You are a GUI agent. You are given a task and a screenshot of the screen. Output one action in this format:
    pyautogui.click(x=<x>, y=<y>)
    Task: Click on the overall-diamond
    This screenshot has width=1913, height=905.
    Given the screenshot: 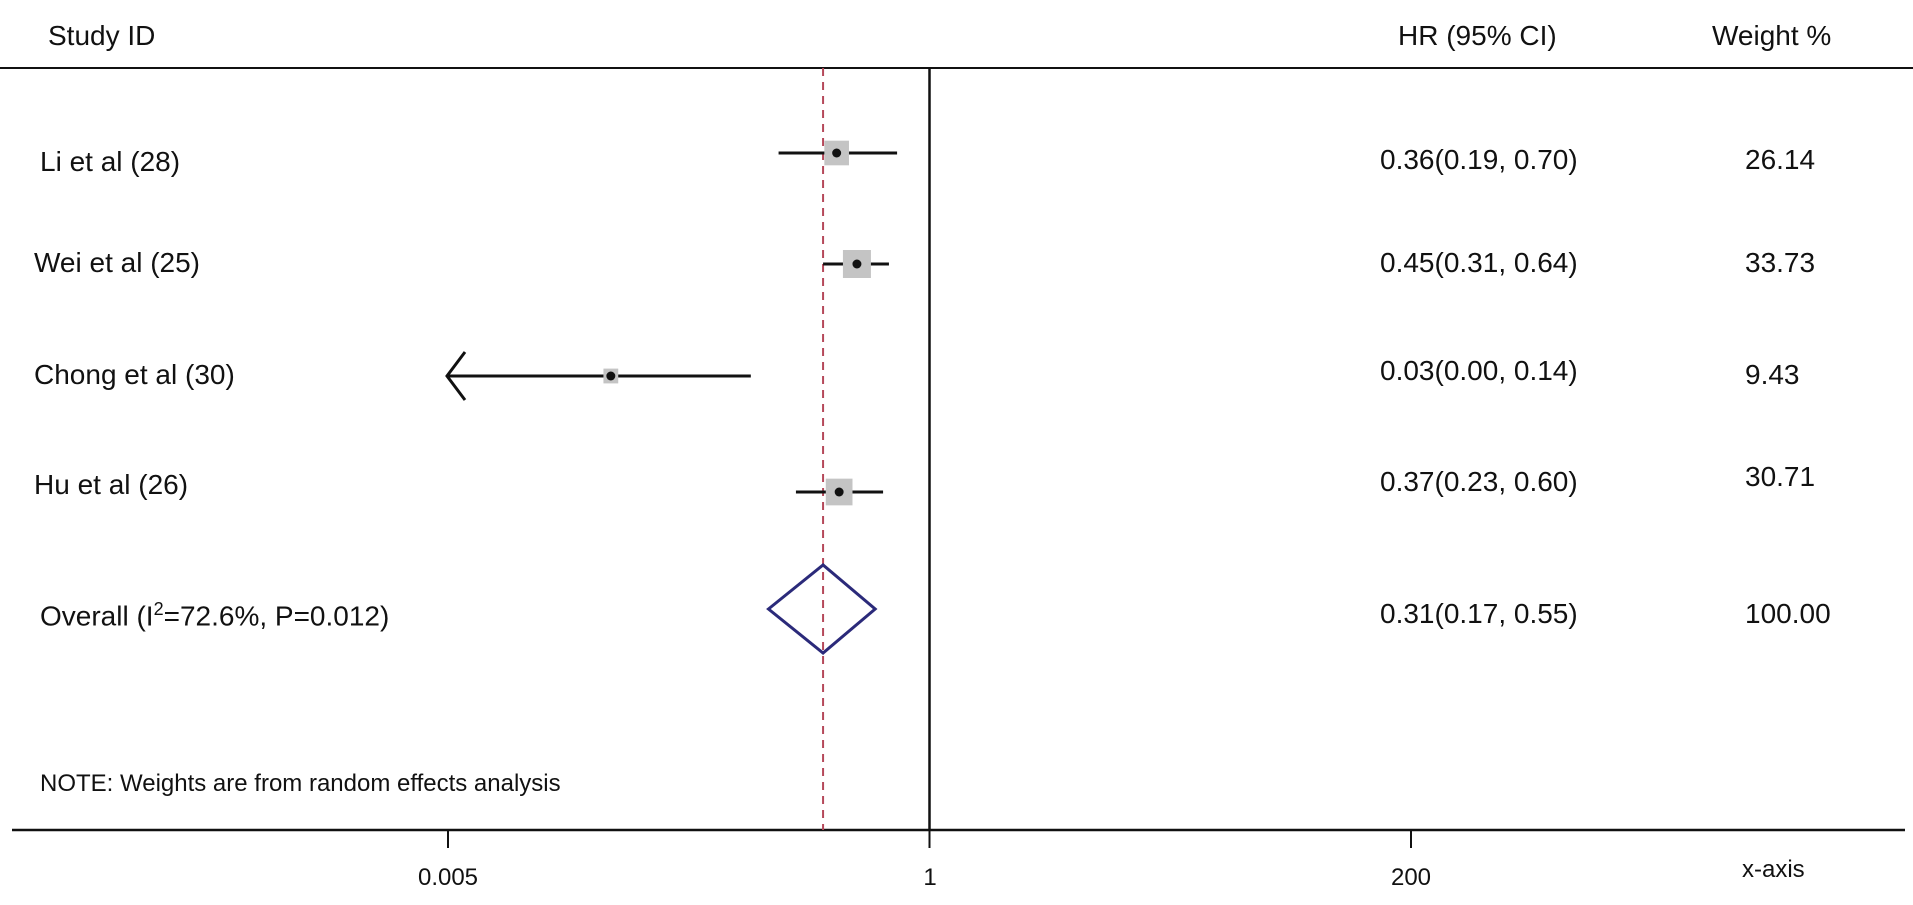 What is the action you would take?
    pyautogui.click(x=822, y=609)
    